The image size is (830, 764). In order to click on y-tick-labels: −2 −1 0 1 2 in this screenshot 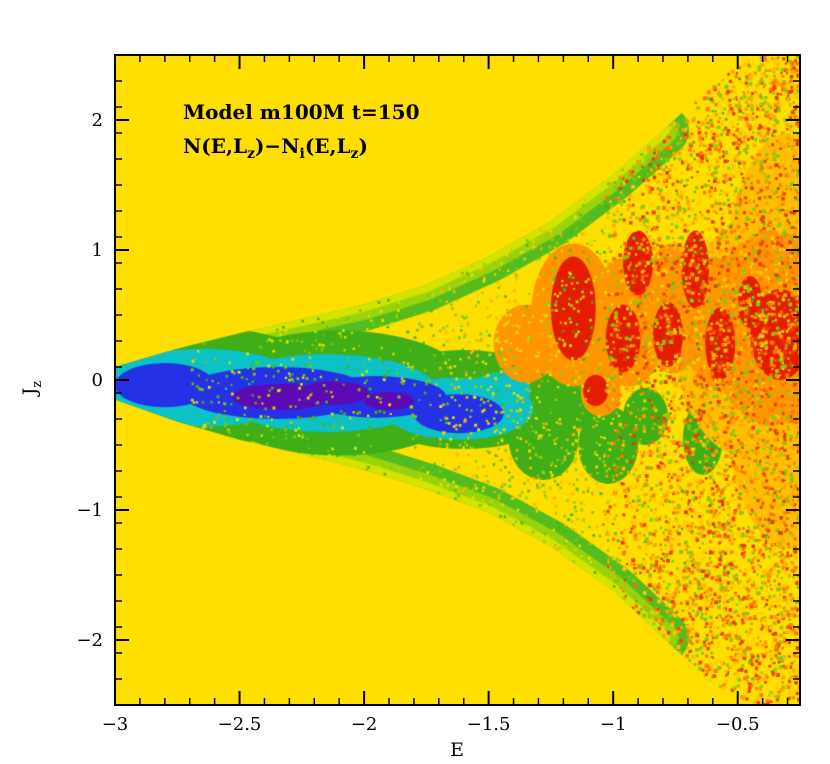, I will do `click(89, 380)`.